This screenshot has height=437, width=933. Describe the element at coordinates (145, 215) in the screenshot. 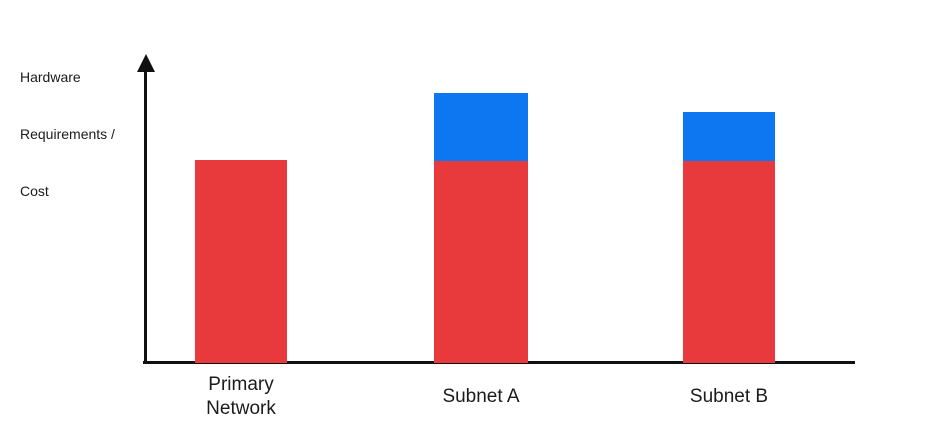

I see `y-axis-line` at that location.